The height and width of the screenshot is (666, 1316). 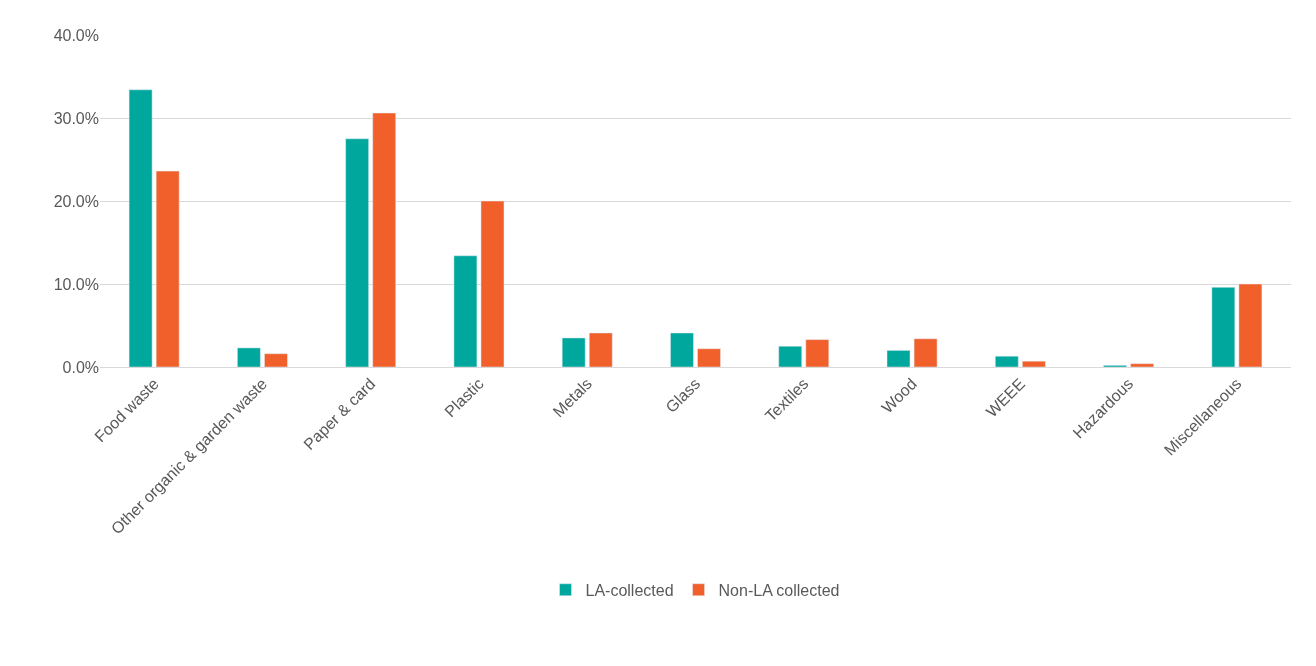 I want to click on y-tick-label: 0.0%, so click(x=80, y=367).